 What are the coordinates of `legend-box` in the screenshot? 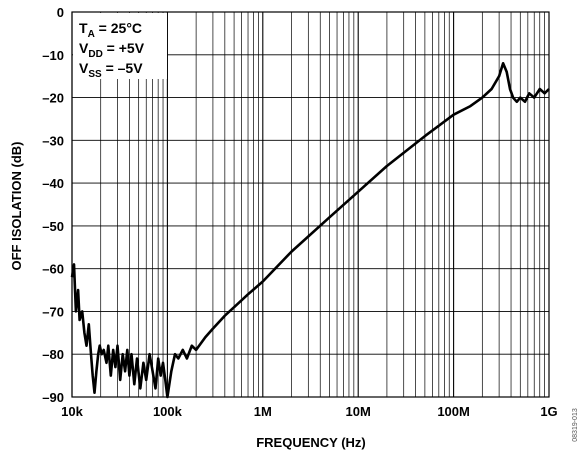 It's located at (120, 46).